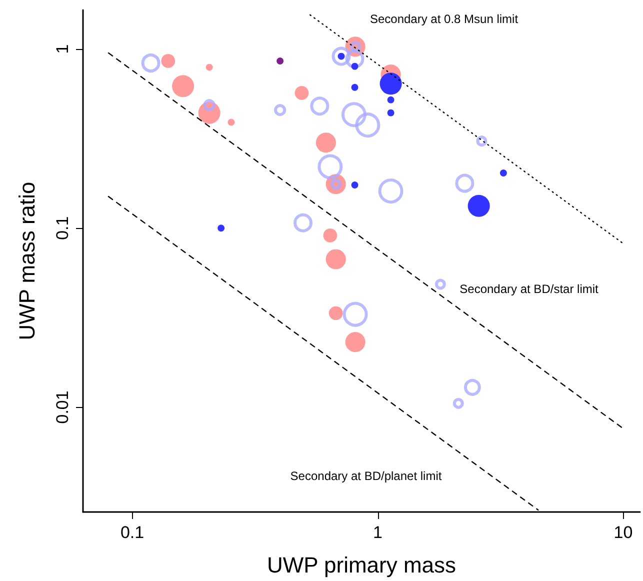 This screenshot has height=581, width=643. What do you see at coordinates (62, 49) in the screenshot?
I see `y-tick-label: 1` at bounding box center [62, 49].